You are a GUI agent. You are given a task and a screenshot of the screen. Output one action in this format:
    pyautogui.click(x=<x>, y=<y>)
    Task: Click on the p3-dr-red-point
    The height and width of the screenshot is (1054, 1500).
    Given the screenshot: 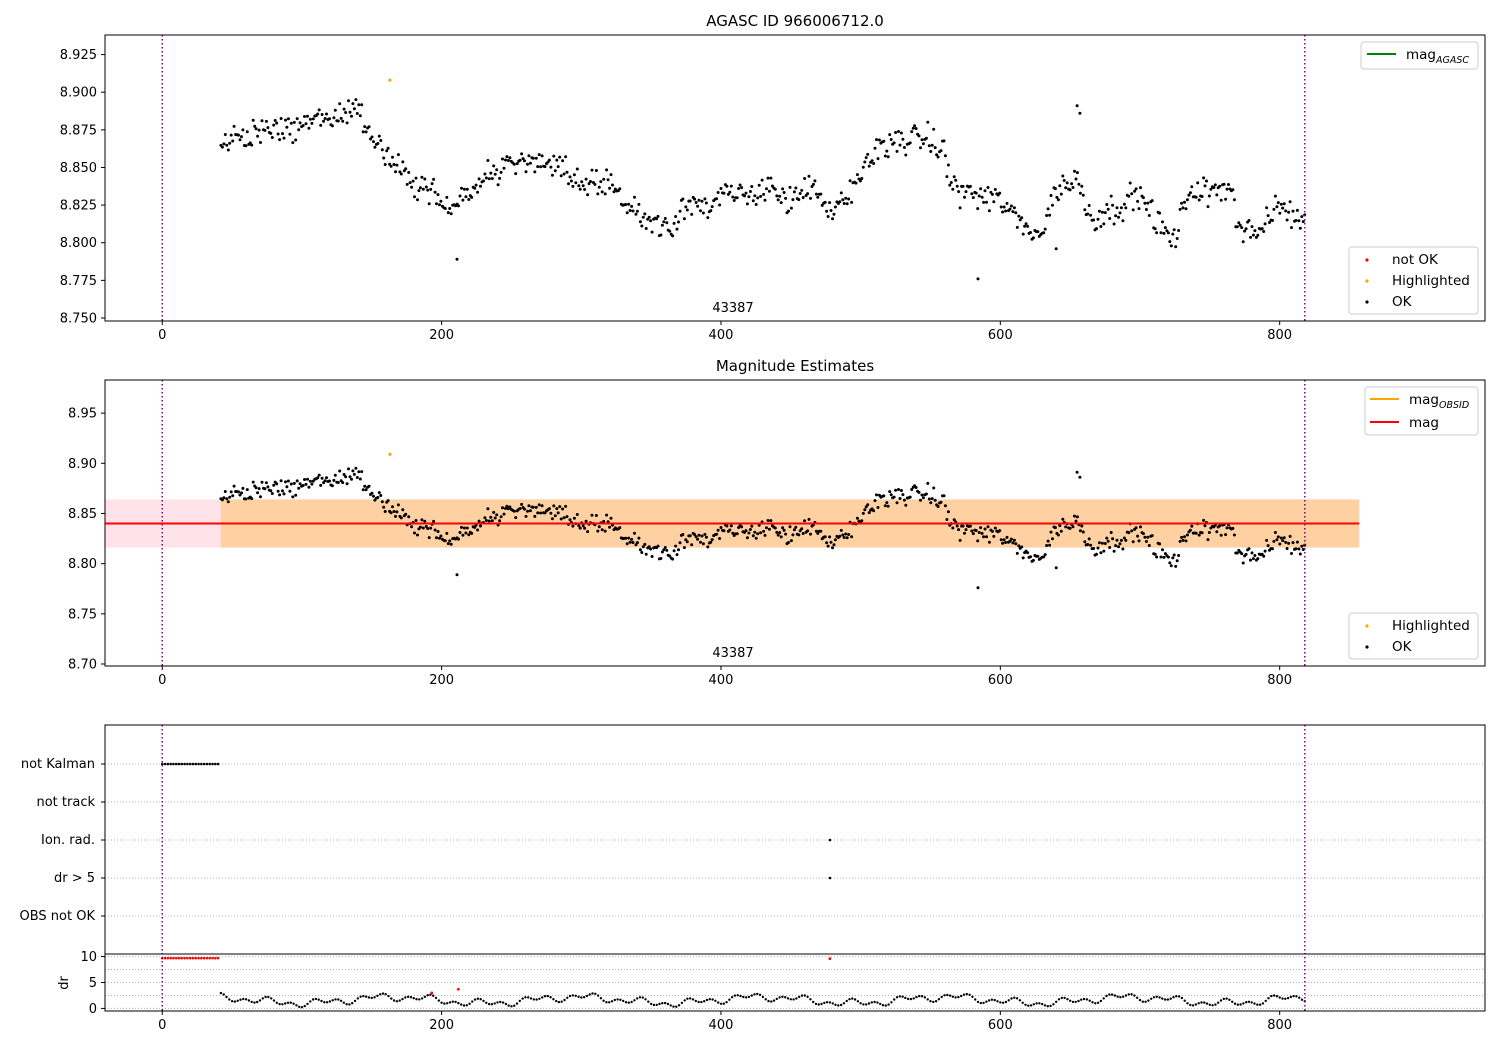 What is the action you would take?
    pyautogui.click(x=212, y=958)
    